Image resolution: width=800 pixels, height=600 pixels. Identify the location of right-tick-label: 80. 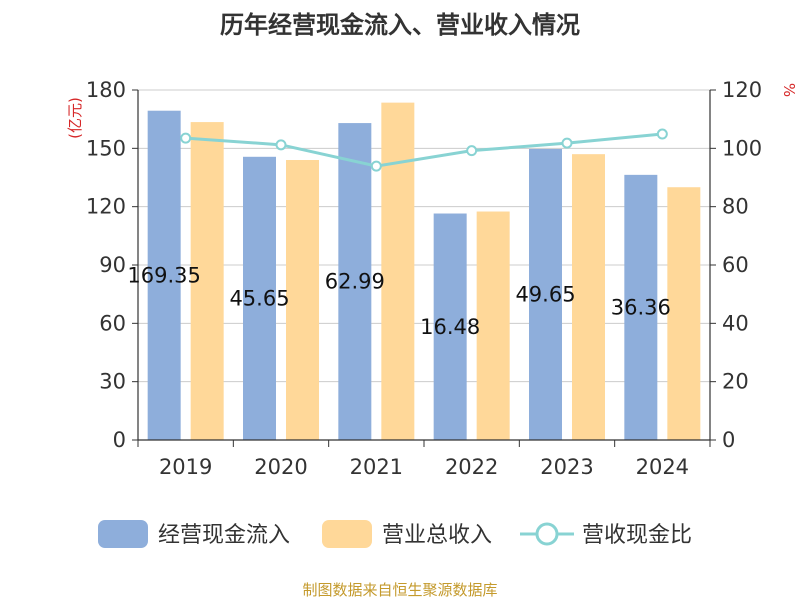
(735, 207).